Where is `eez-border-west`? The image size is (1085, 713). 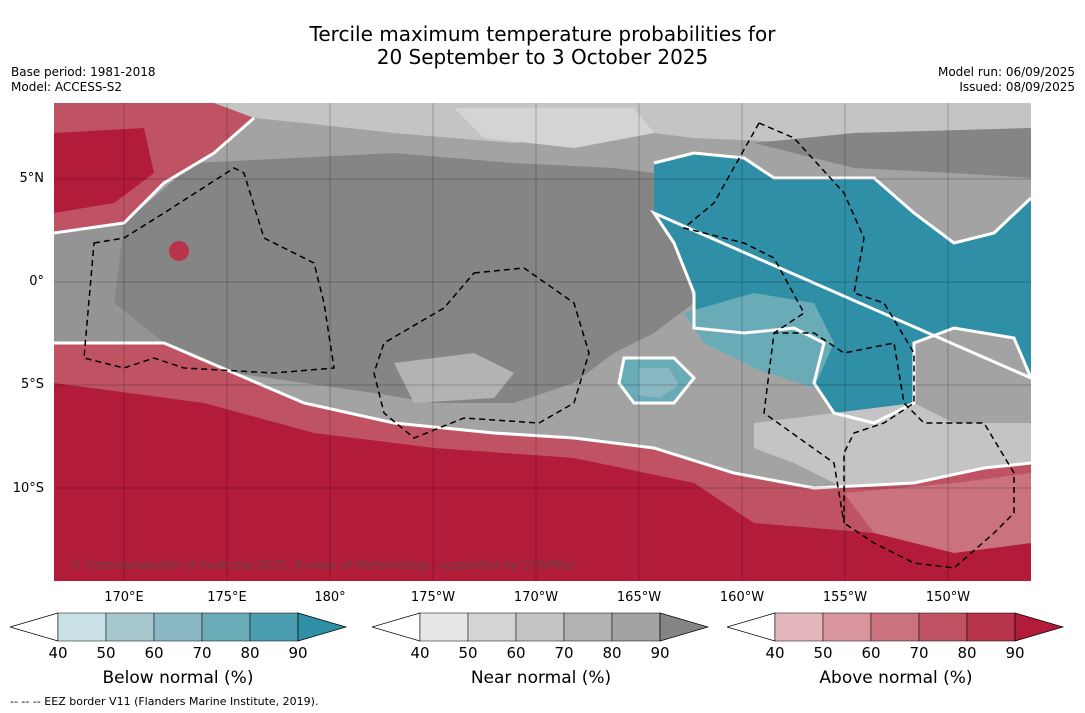
eez-border-west is located at coordinates (209, 270).